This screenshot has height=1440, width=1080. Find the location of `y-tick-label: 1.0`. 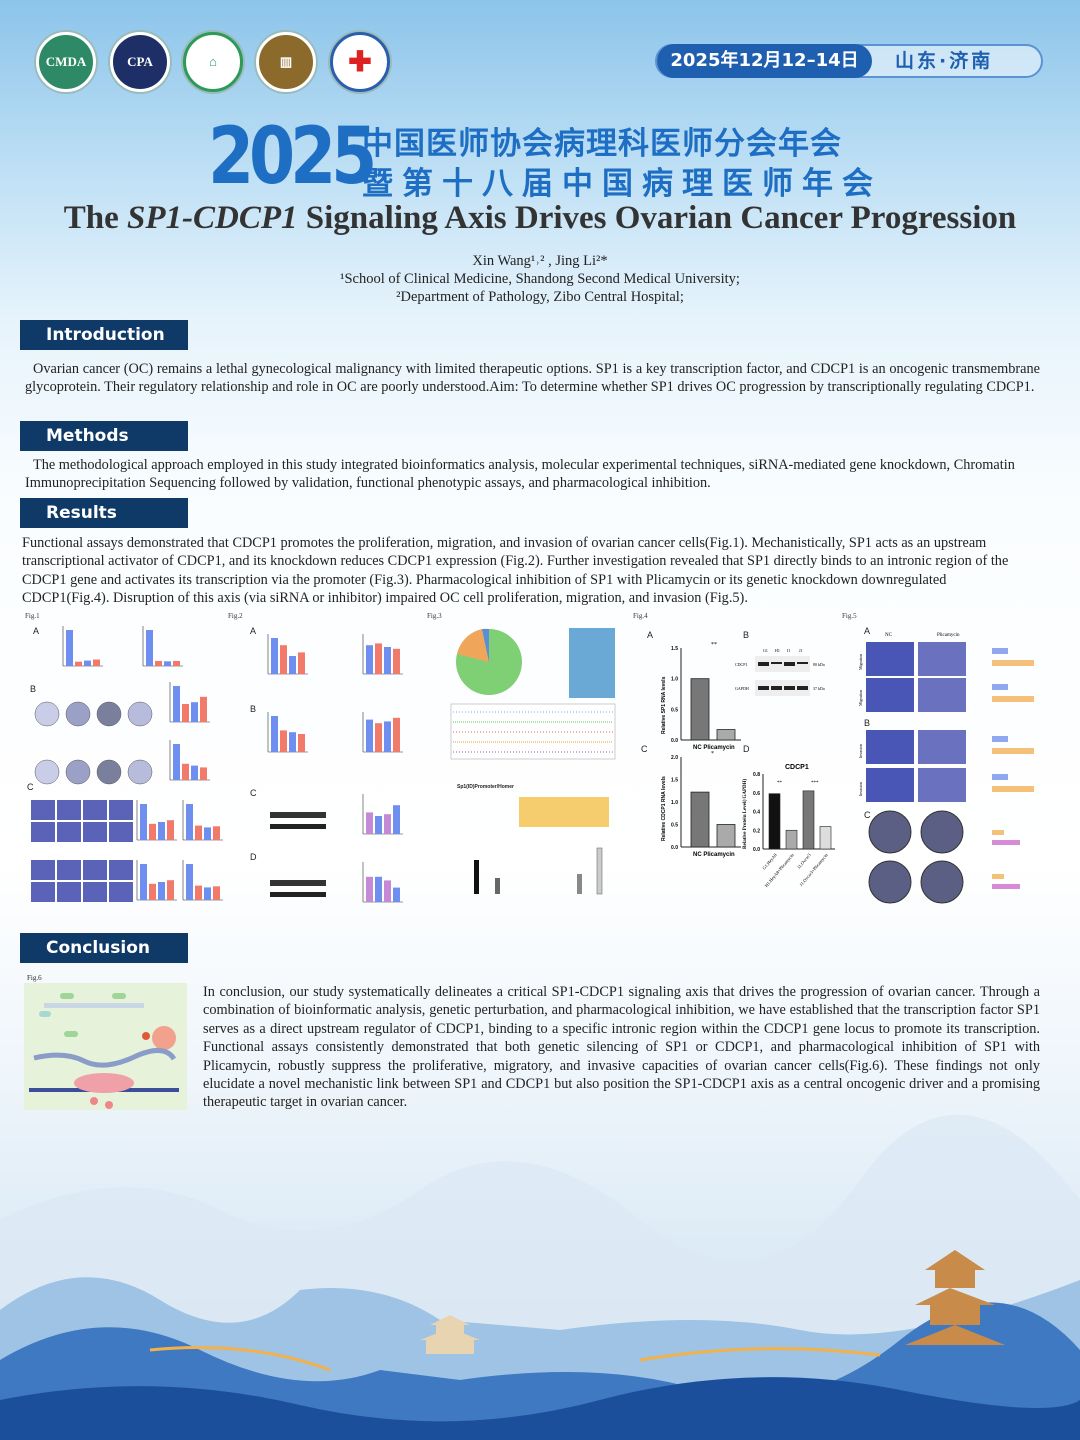

y-tick-label: 1.0 is located at coordinates (674, 803).